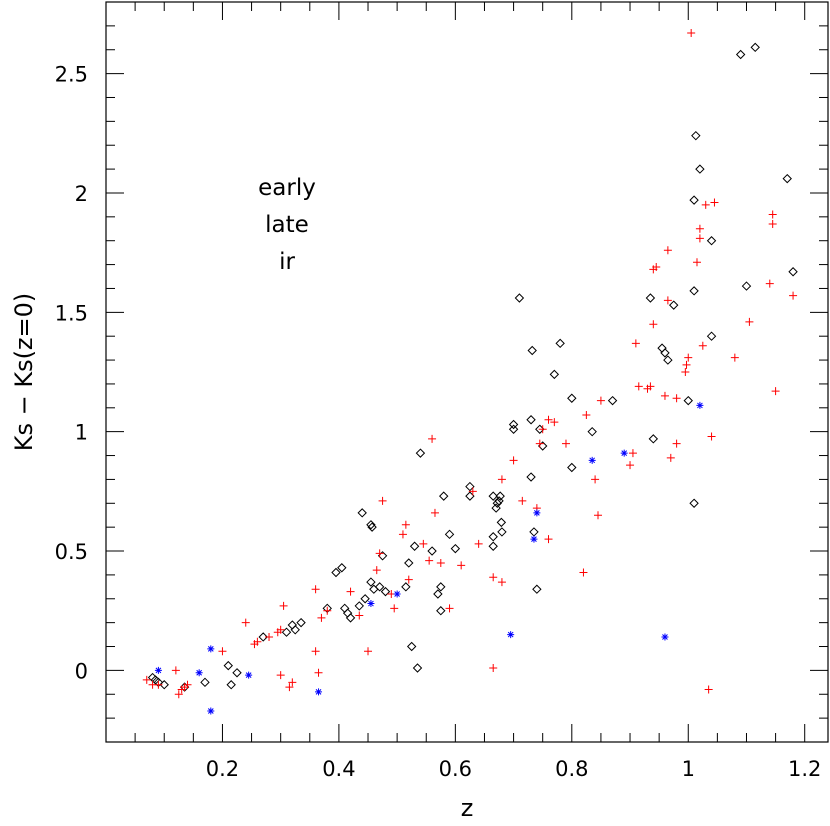 Image resolution: width=830 pixels, height=826 pixels. Describe the element at coordinates (688, 769) in the screenshot. I see `x-tick-label: 1` at that location.